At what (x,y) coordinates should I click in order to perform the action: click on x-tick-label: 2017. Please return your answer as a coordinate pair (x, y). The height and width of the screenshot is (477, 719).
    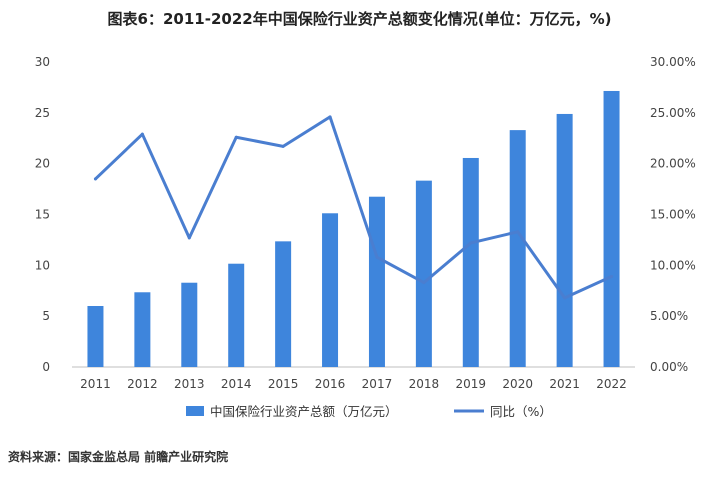
    Looking at the image, I should click on (377, 384).